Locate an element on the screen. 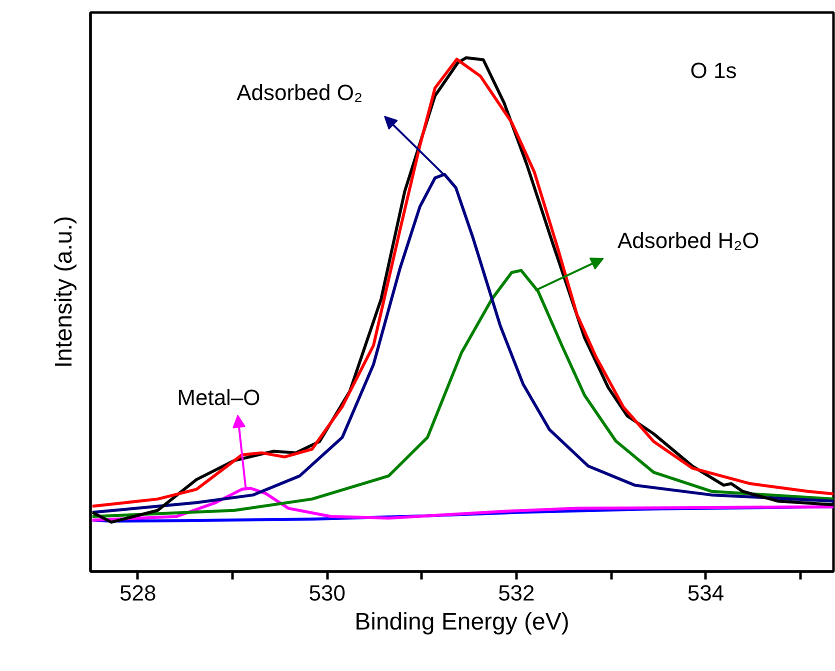  x-axis-title: Binding Energy (eV) is located at coordinates (462, 622).